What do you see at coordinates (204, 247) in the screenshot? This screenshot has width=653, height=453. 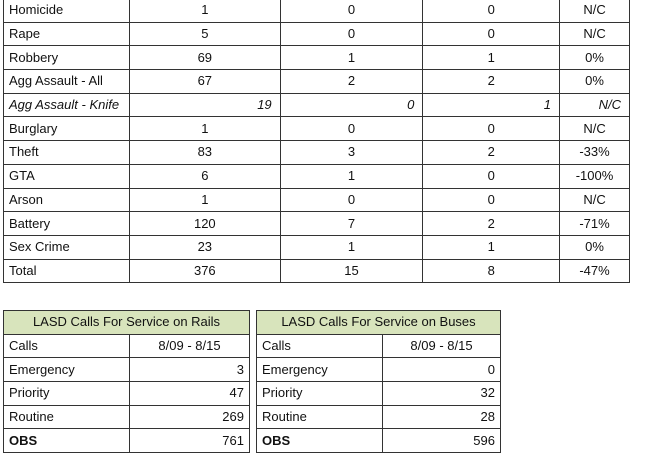 I see `count-cell: 23` at bounding box center [204, 247].